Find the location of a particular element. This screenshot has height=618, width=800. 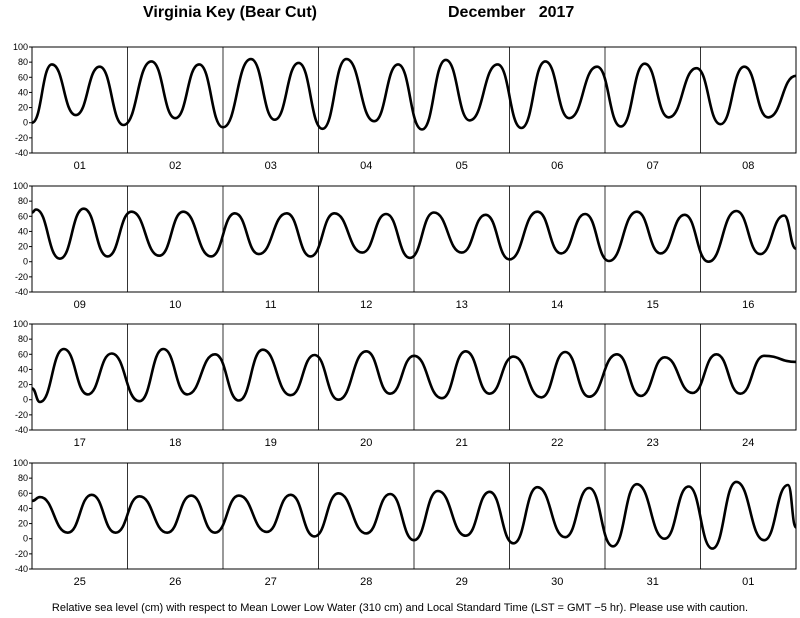

day-label: 20 is located at coordinates (366, 443).